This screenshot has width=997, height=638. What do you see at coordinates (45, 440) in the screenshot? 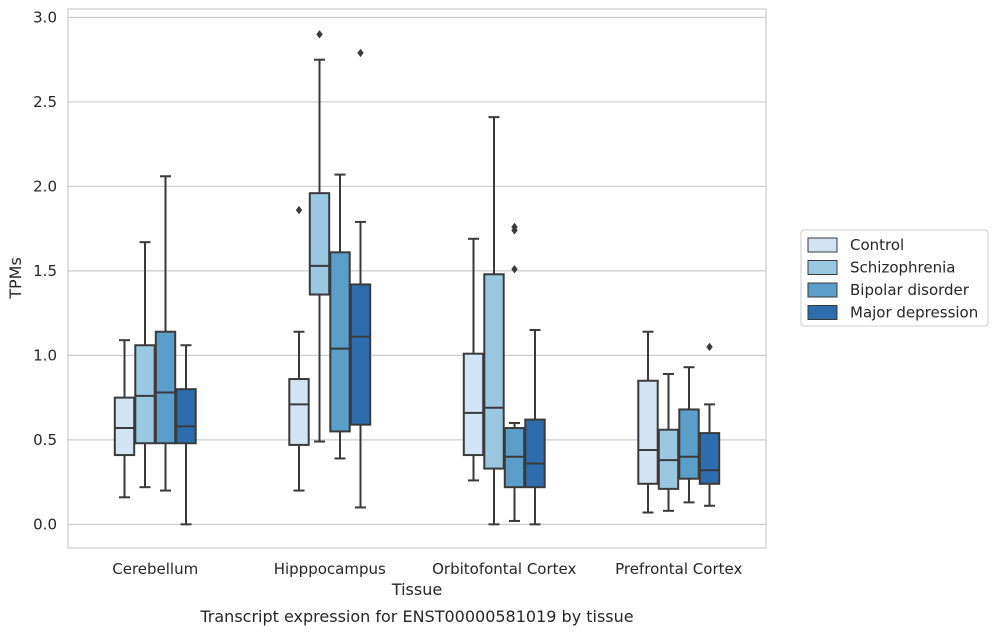
I see `y-tick-label: 0.5` at bounding box center [45, 440].